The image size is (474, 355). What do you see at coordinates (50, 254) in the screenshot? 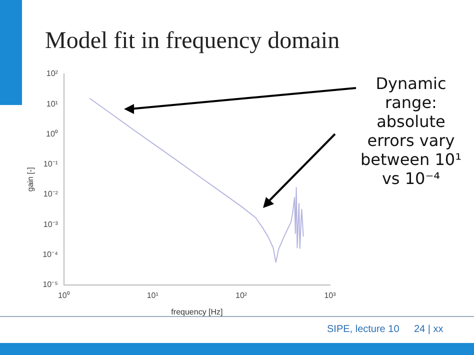
I see `y-tick-label: 10⁻⁴` at bounding box center [50, 254].